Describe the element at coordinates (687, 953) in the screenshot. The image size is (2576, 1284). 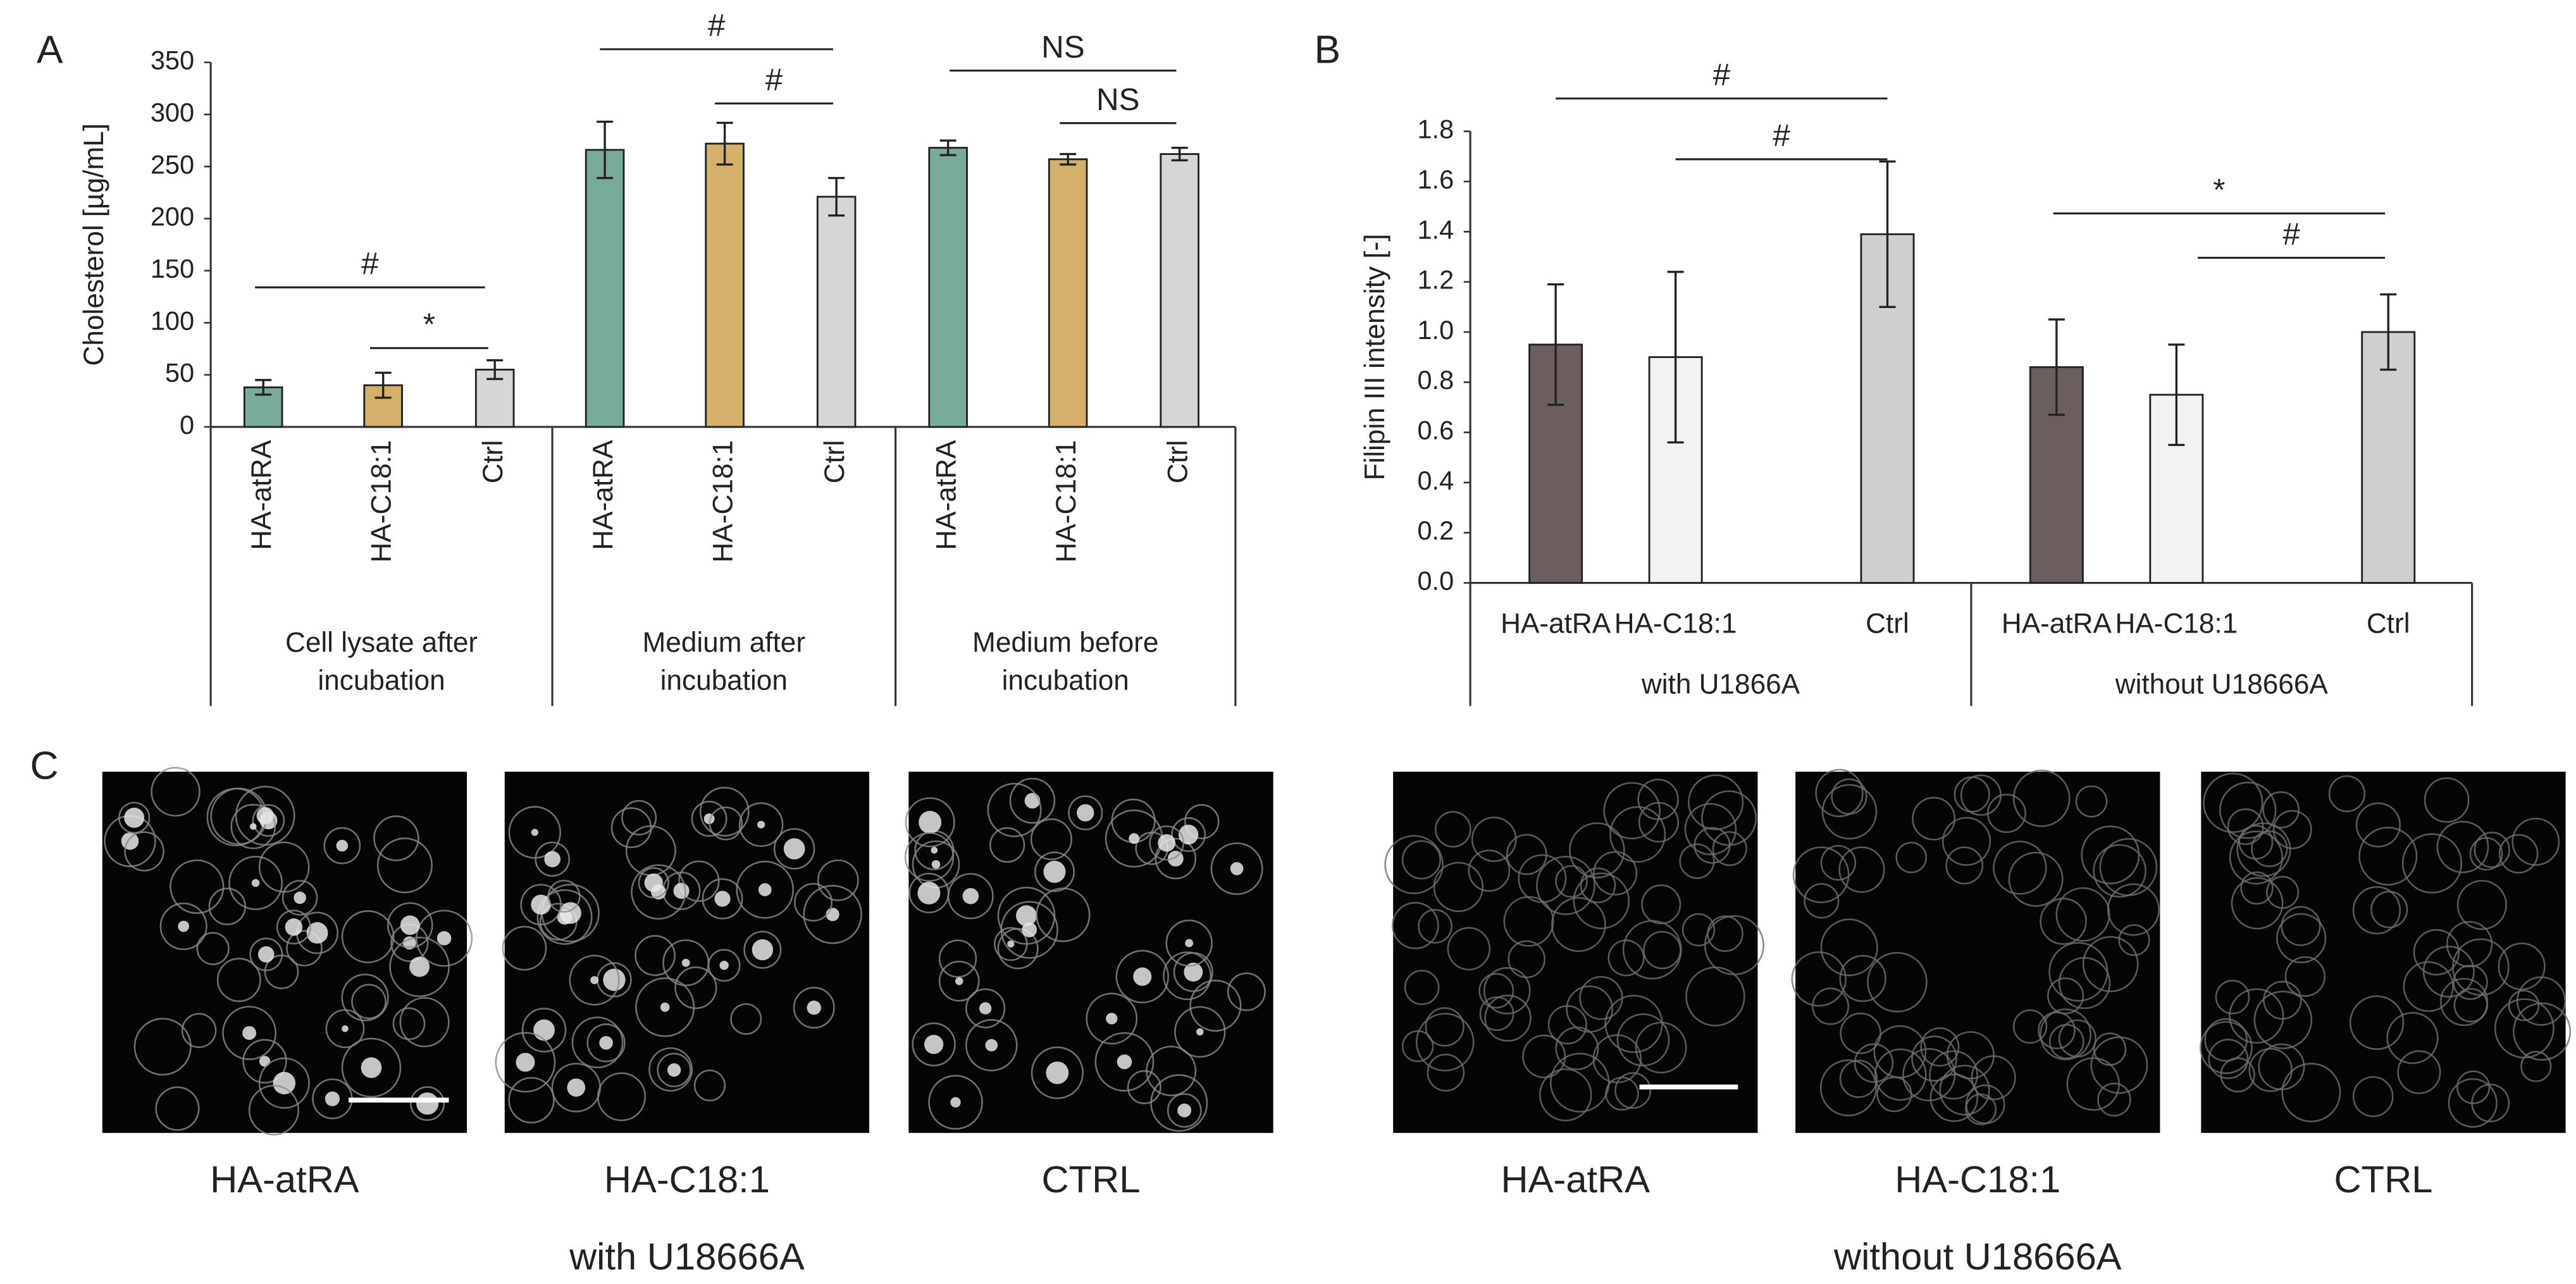
I see `micrograph` at that location.